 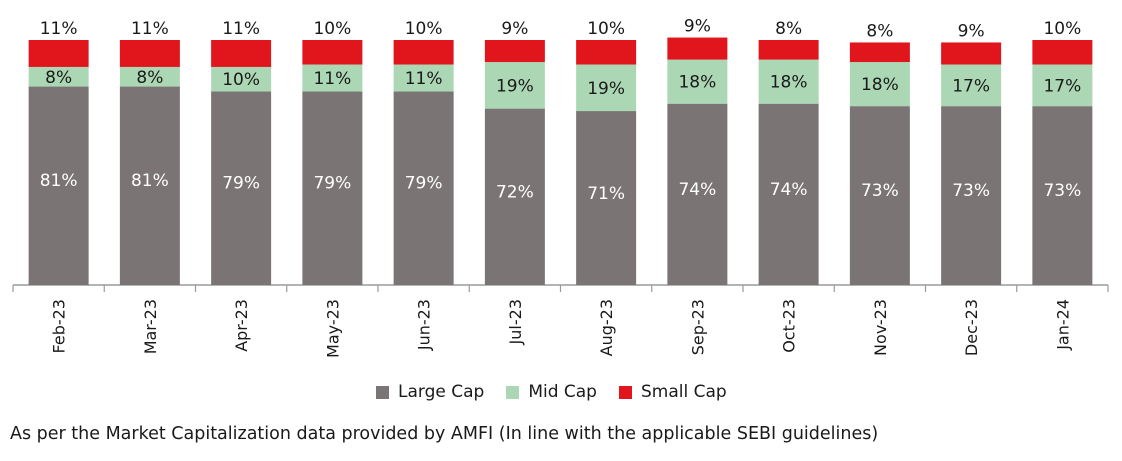 What do you see at coordinates (382, 392) in the screenshot?
I see `legend-swatch-large-cap` at bounding box center [382, 392].